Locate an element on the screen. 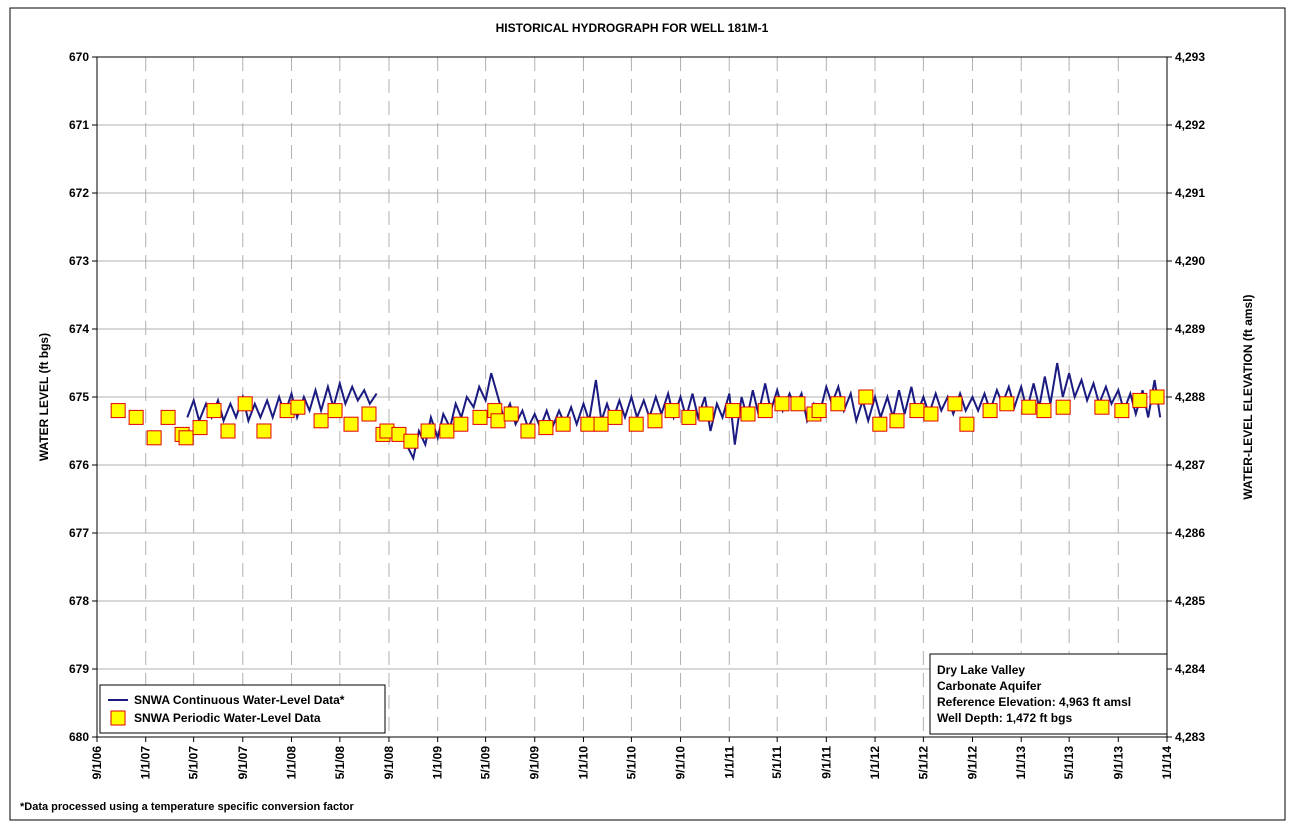  y-tick-label: 678 is located at coordinates (79, 601).